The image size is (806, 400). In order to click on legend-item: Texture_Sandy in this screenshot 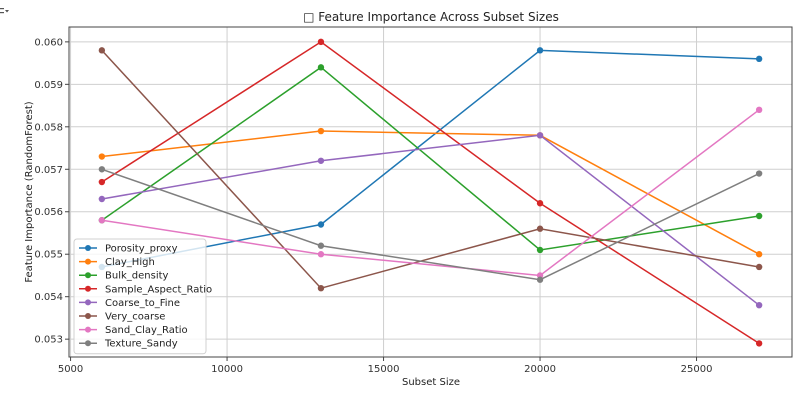, I will do `click(128, 344)`.